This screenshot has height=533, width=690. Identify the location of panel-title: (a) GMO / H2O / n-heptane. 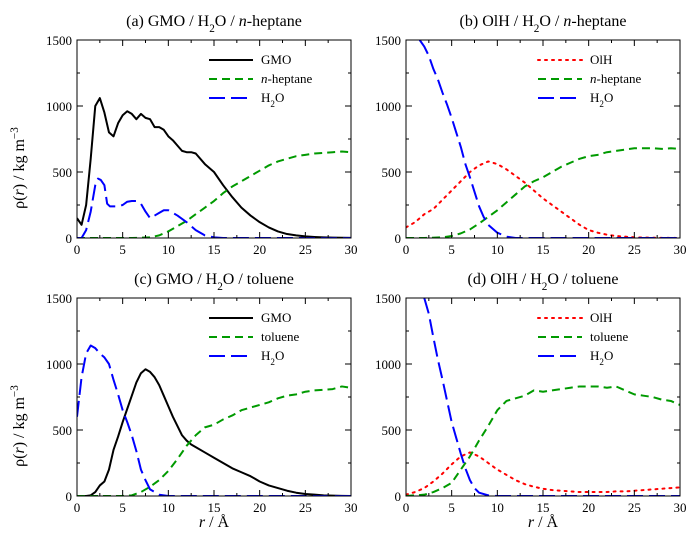
(214, 24).